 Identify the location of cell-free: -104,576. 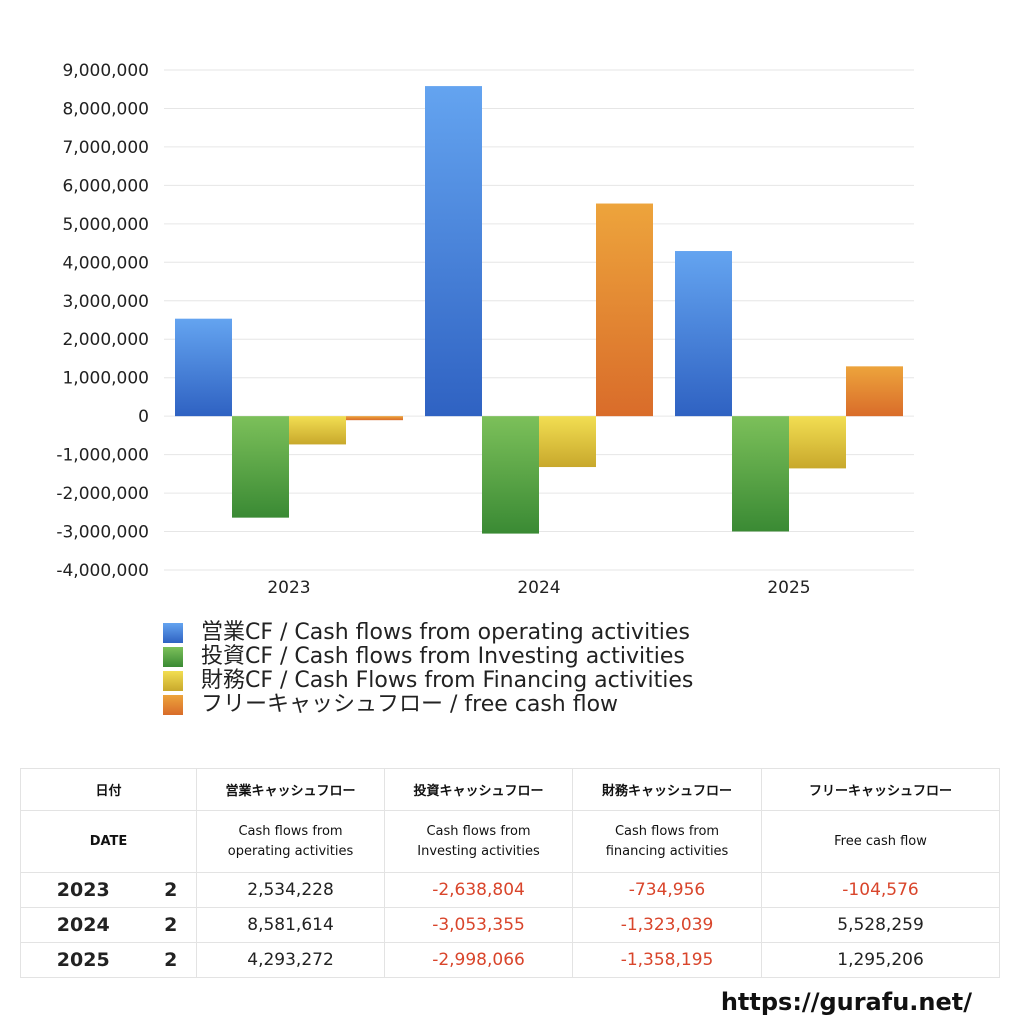
(881, 890).